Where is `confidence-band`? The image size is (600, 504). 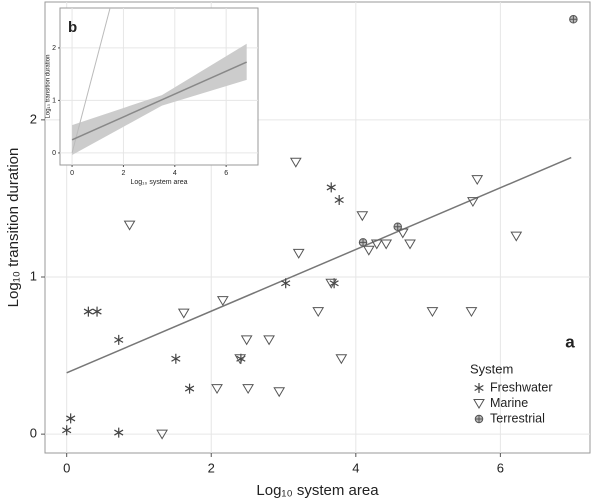
confidence-band is located at coordinates (159, 99).